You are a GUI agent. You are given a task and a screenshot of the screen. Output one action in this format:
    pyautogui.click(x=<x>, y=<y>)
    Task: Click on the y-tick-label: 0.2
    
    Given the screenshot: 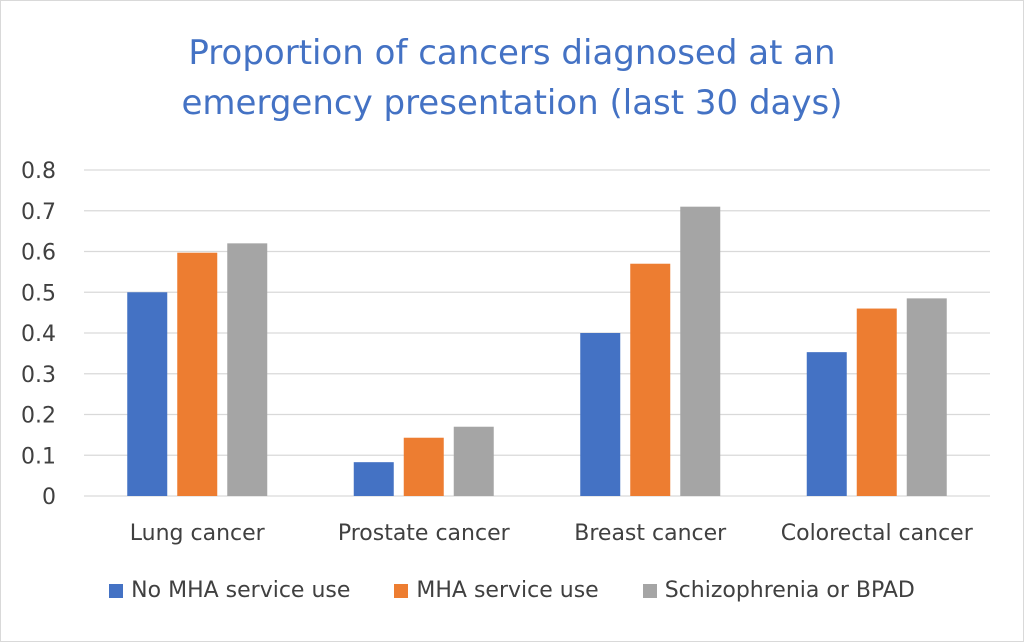 What is the action you would take?
    pyautogui.click(x=38, y=416)
    